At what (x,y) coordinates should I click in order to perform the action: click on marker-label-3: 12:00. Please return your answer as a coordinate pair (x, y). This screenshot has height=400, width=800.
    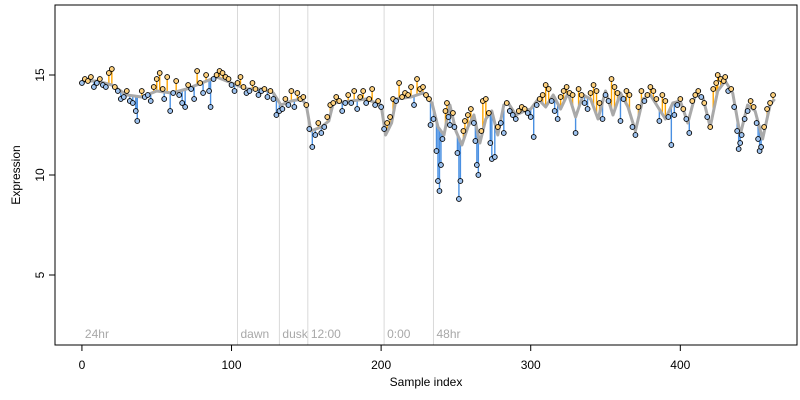
    Looking at the image, I should click on (326, 334).